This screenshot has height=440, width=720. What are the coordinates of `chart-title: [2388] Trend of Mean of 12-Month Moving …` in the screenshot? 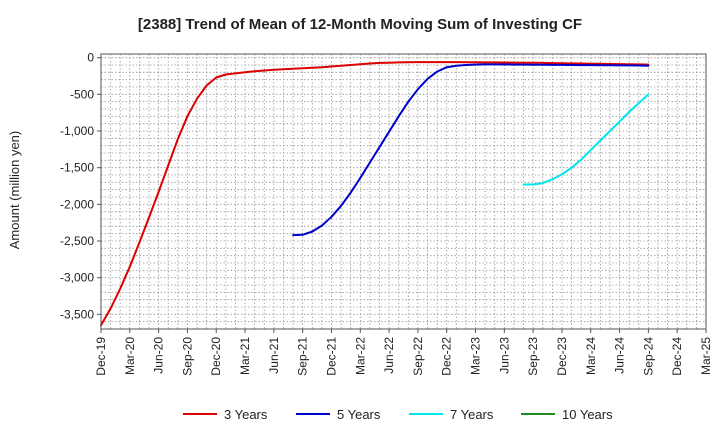 It's located at (360, 24).